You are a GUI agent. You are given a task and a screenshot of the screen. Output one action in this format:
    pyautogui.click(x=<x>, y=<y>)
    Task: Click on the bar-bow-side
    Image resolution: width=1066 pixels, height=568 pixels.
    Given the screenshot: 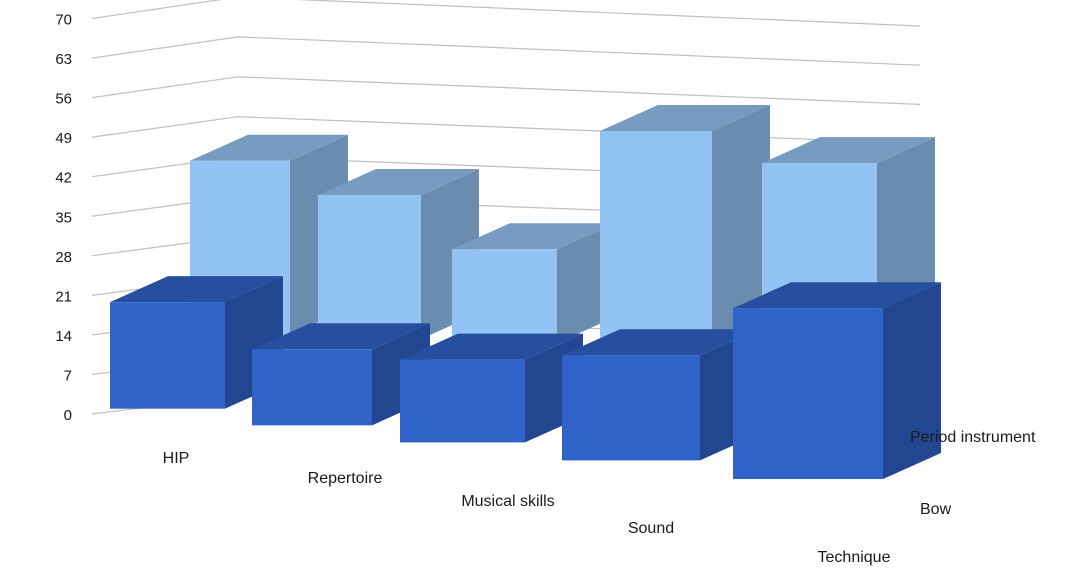 What is the action you would take?
    pyautogui.click(x=912, y=381)
    